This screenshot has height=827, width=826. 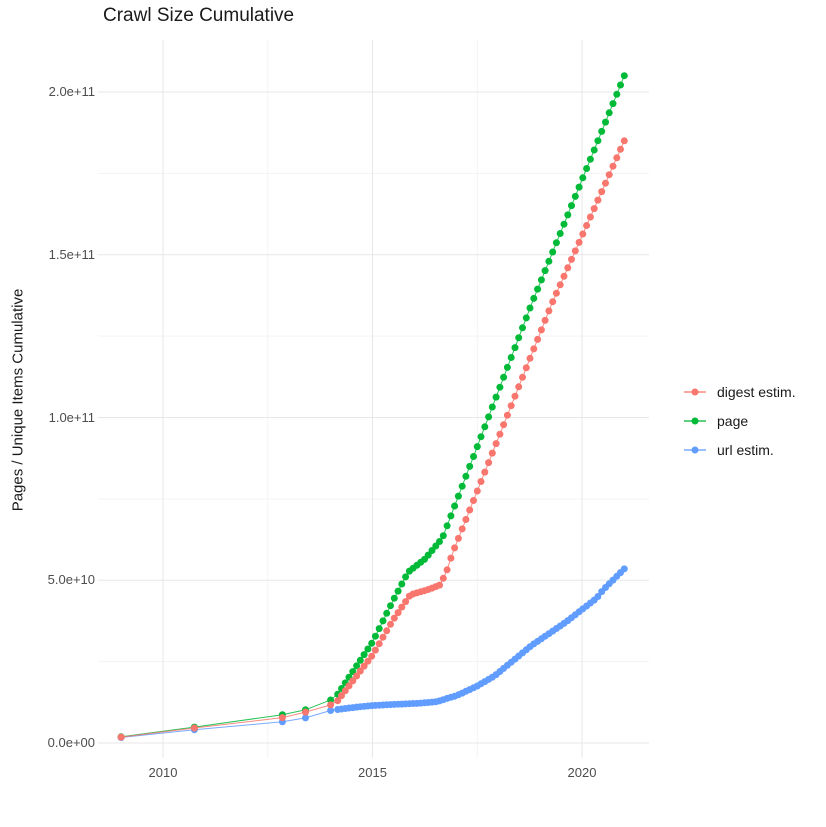 What do you see at coordinates (163, 772) in the screenshot?
I see `x-tick-label: 2010` at bounding box center [163, 772].